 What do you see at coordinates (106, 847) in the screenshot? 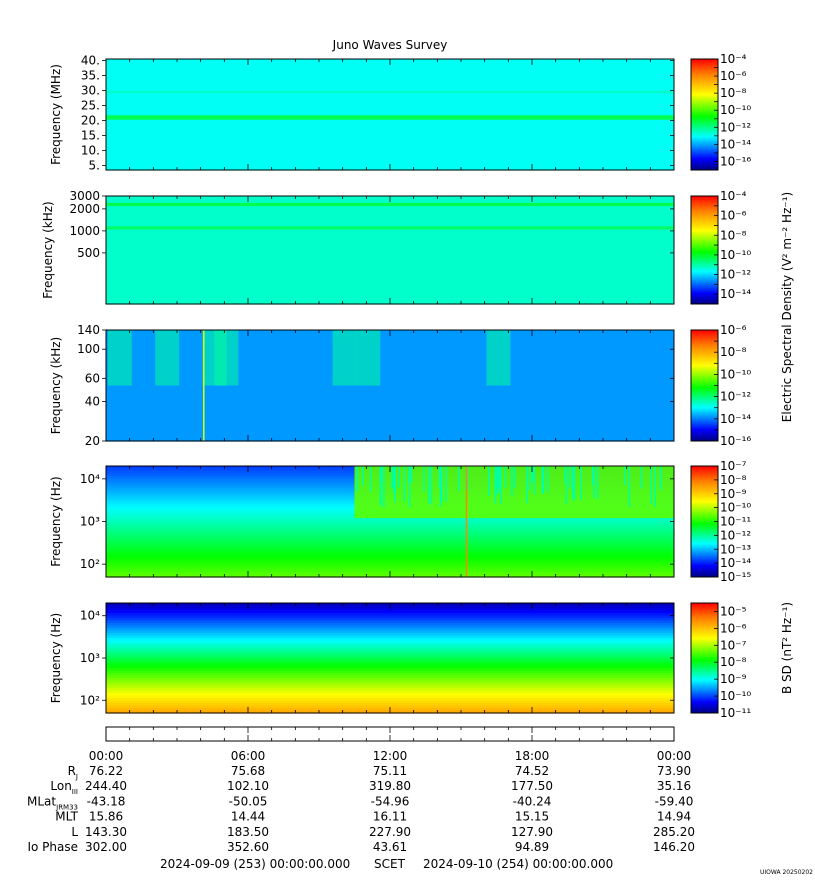
I see `ephemeris-value: 302.00` at bounding box center [106, 847].